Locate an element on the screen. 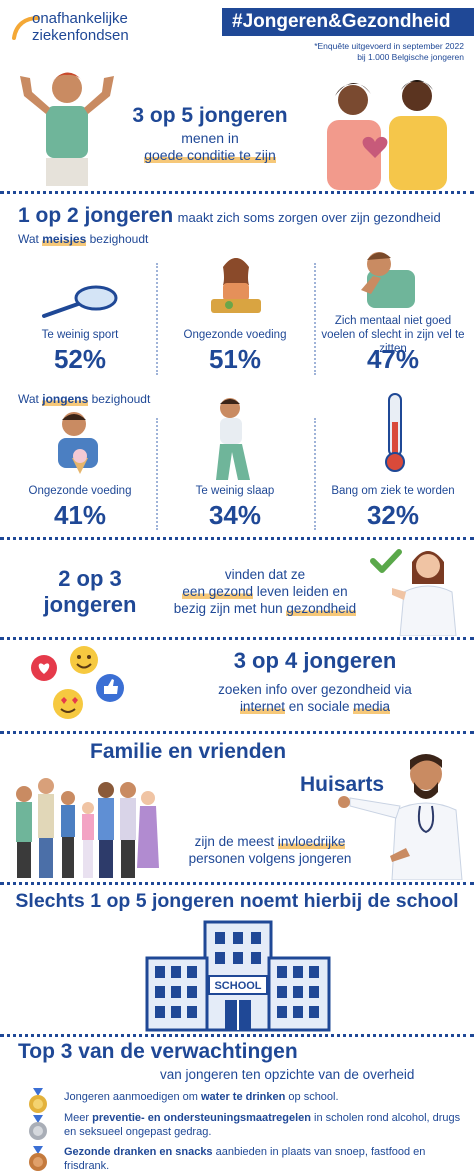 This screenshot has height=1175, width=474. section7-title: Top 3 van de verwachtingen is located at coordinates (158, 1051).